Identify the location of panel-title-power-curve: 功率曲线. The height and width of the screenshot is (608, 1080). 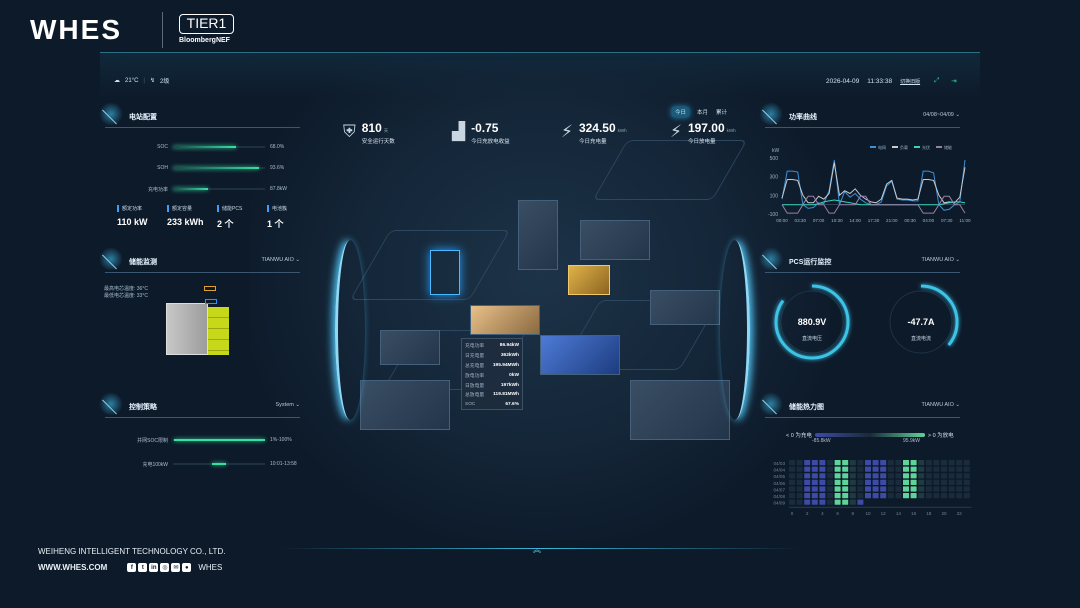
(803, 117).